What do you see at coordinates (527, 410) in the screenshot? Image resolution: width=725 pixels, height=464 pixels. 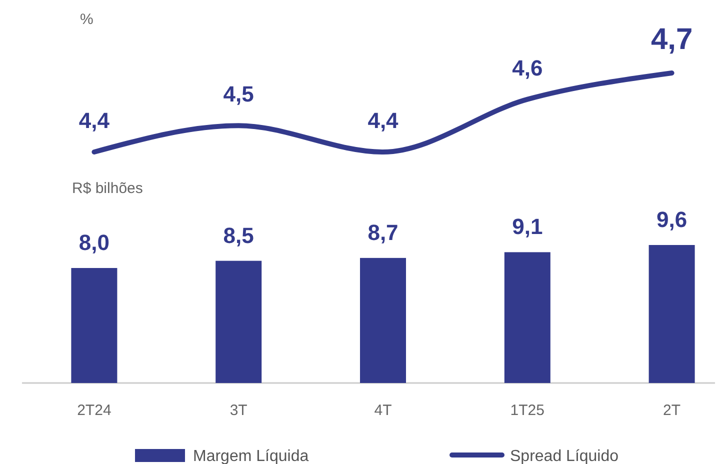 I see `x-tick-label: 1T25` at bounding box center [527, 410].